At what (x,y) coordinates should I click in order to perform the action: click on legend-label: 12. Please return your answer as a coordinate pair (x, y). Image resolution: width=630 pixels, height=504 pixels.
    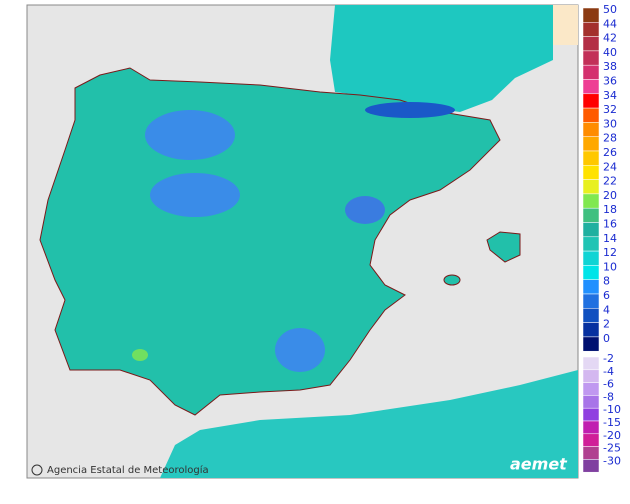
    Looking at the image, I should click on (610, 252).